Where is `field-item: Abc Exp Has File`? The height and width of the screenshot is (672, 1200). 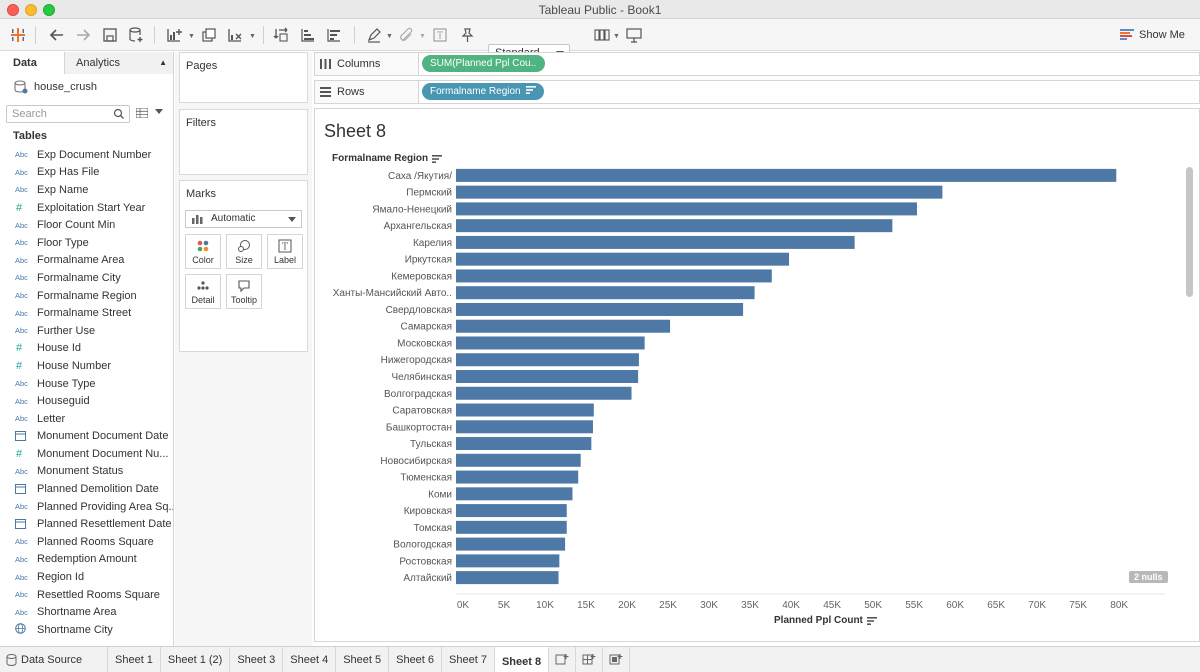
field-item: Abc Exp Has File is located at coordinates (86, 173).